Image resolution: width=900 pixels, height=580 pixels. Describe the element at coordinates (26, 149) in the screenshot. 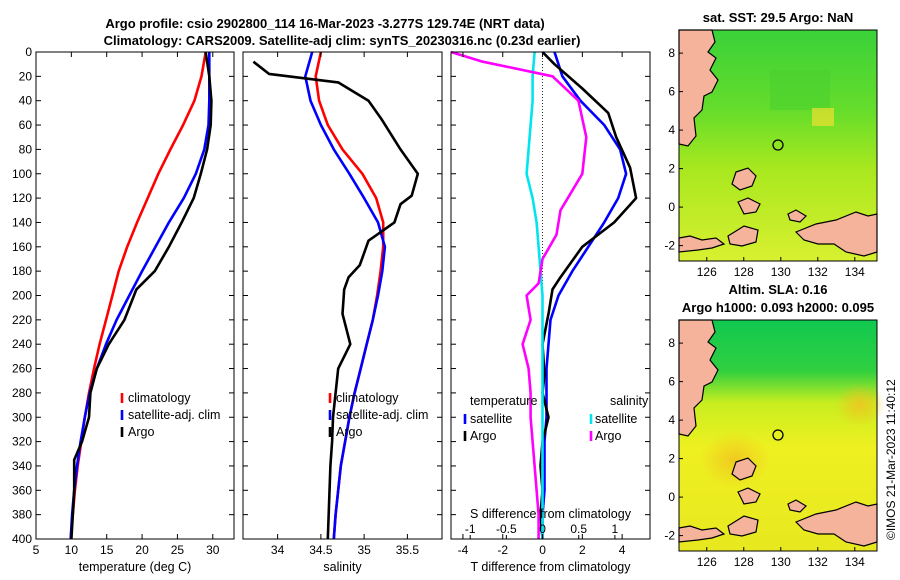

I see `y-tick-label: 80` at that location.